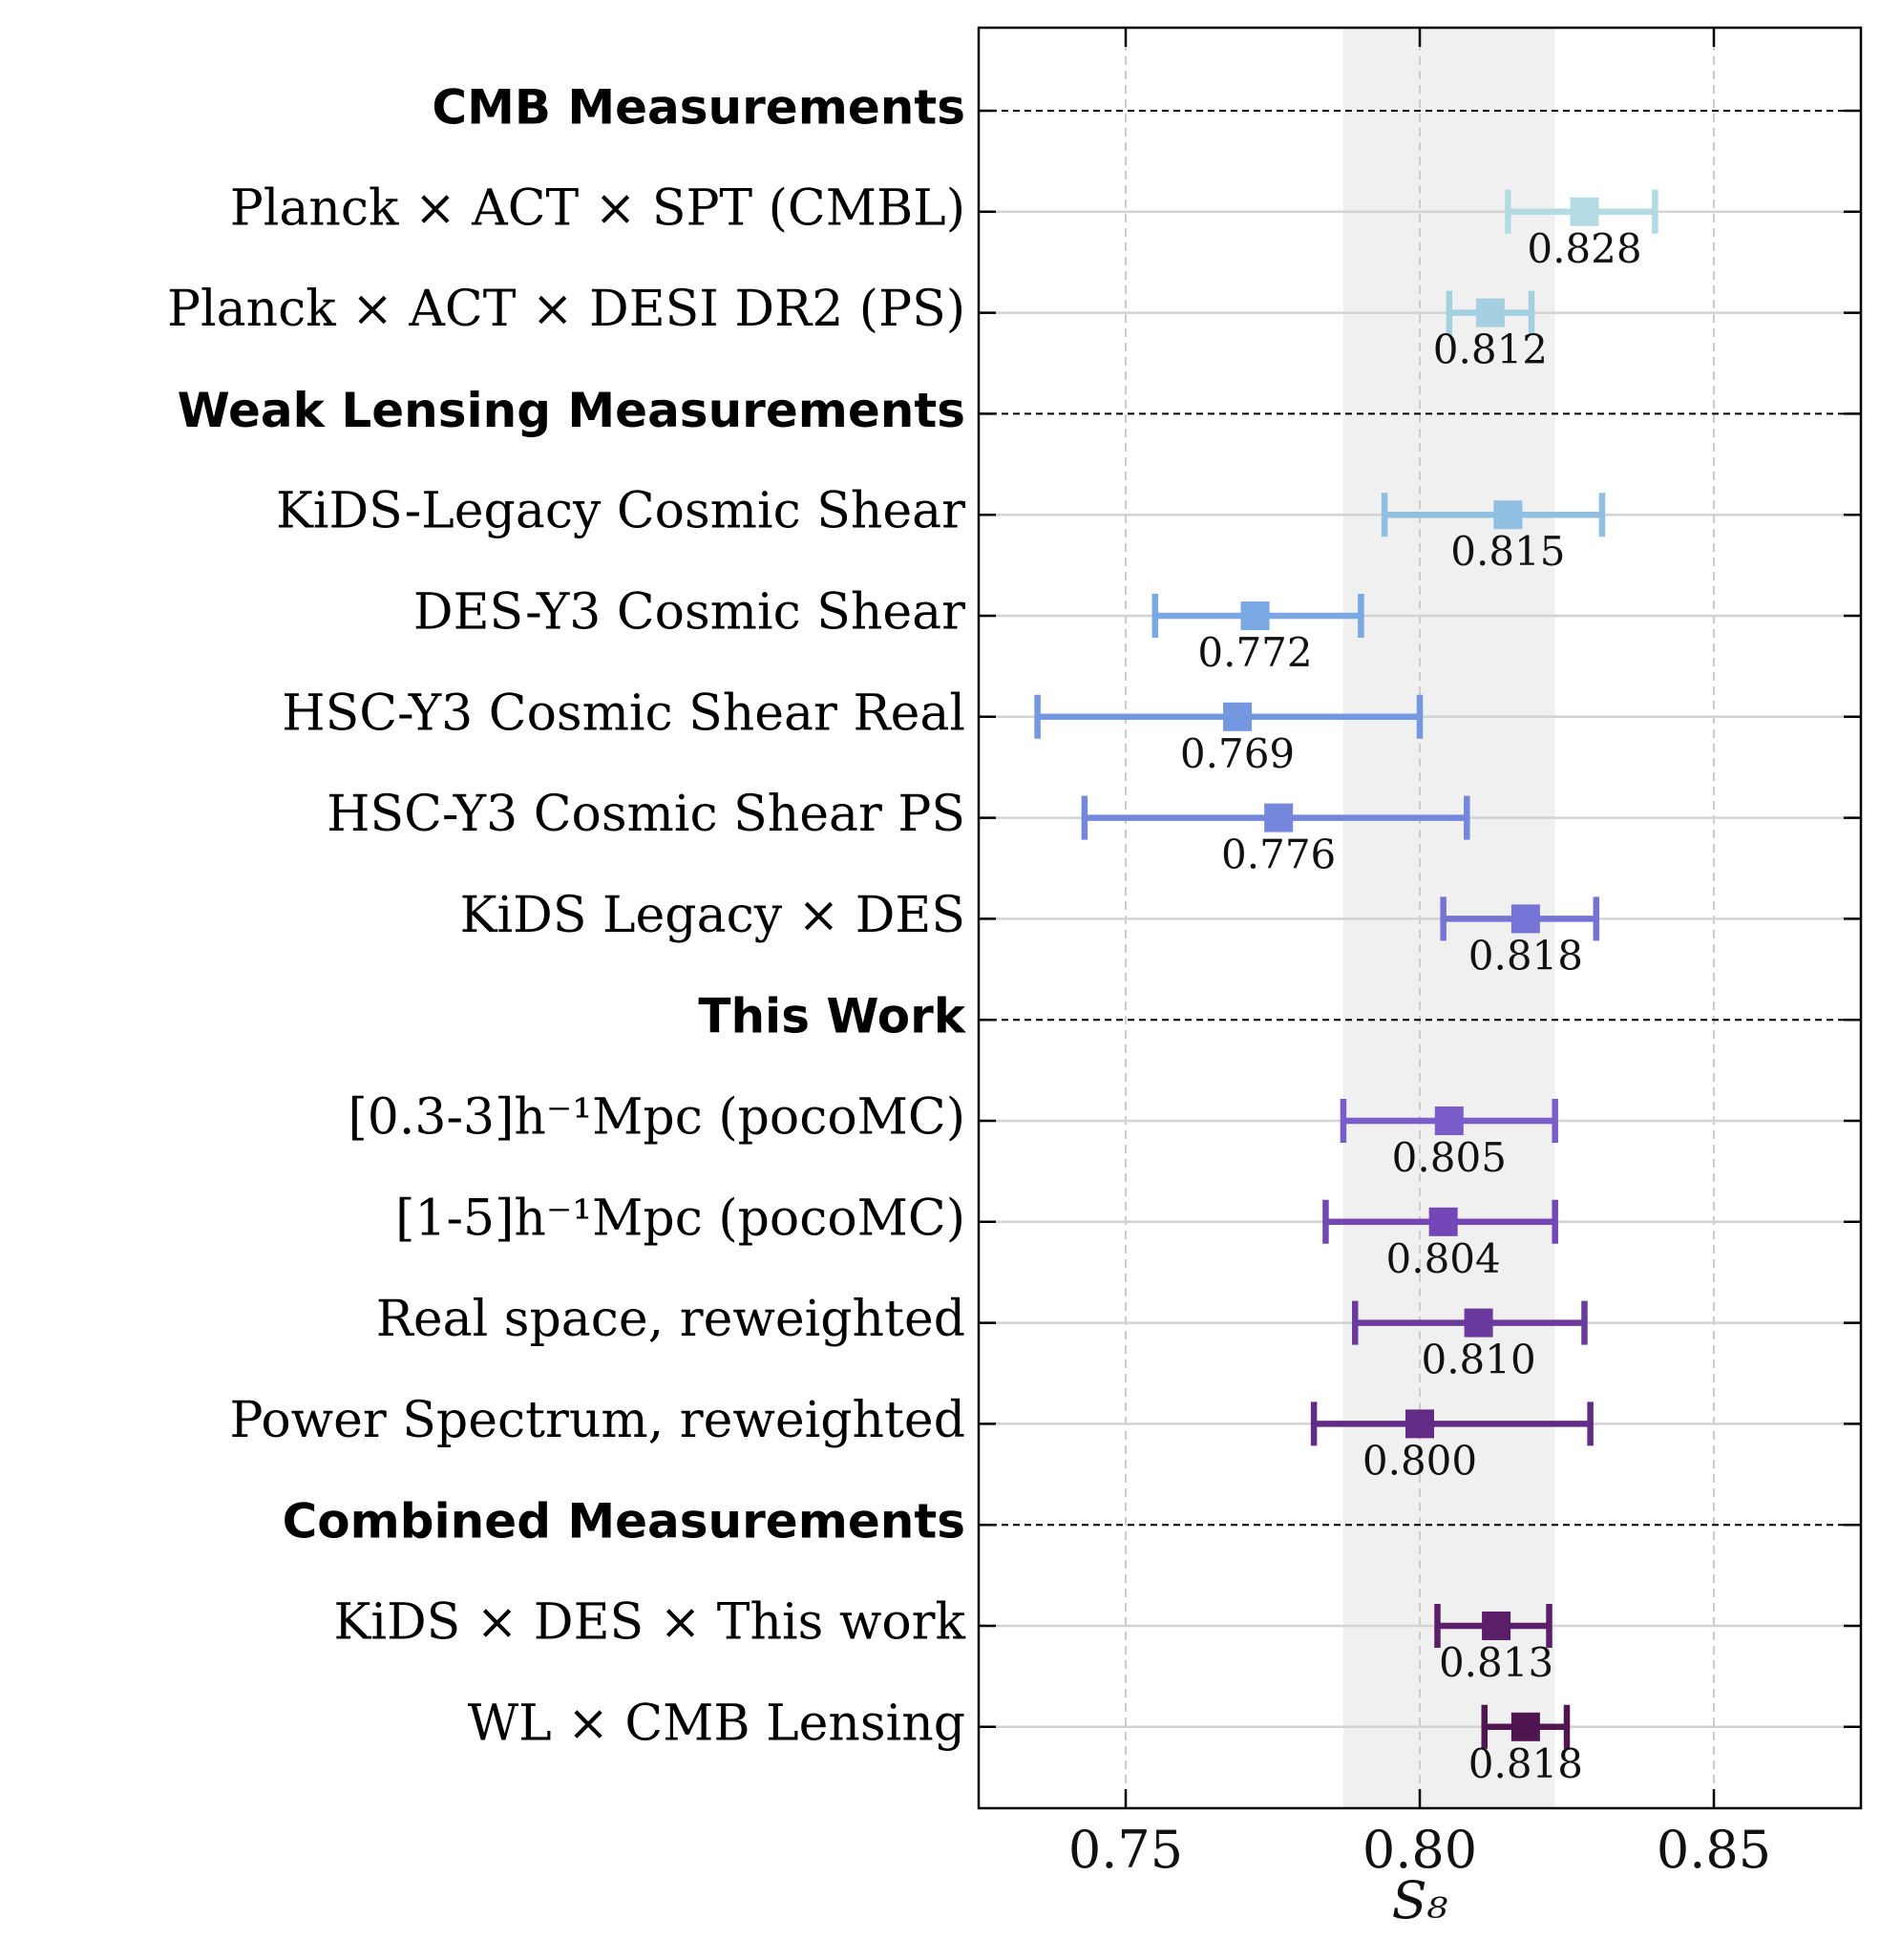 Image resolution: width=1901 pixels, height=1960 pixels. What do you see at coordinates (597, 1420) in the screenshot?
I see `row-label: Power Spectrum, reweighted` at bounding box center [597, 1420].